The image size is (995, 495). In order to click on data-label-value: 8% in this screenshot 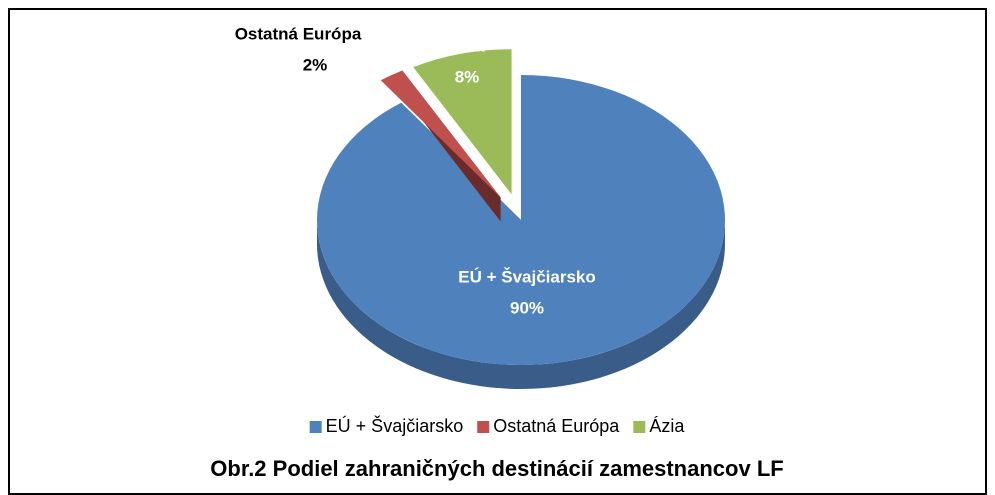, I will do `click(467, 76)`.